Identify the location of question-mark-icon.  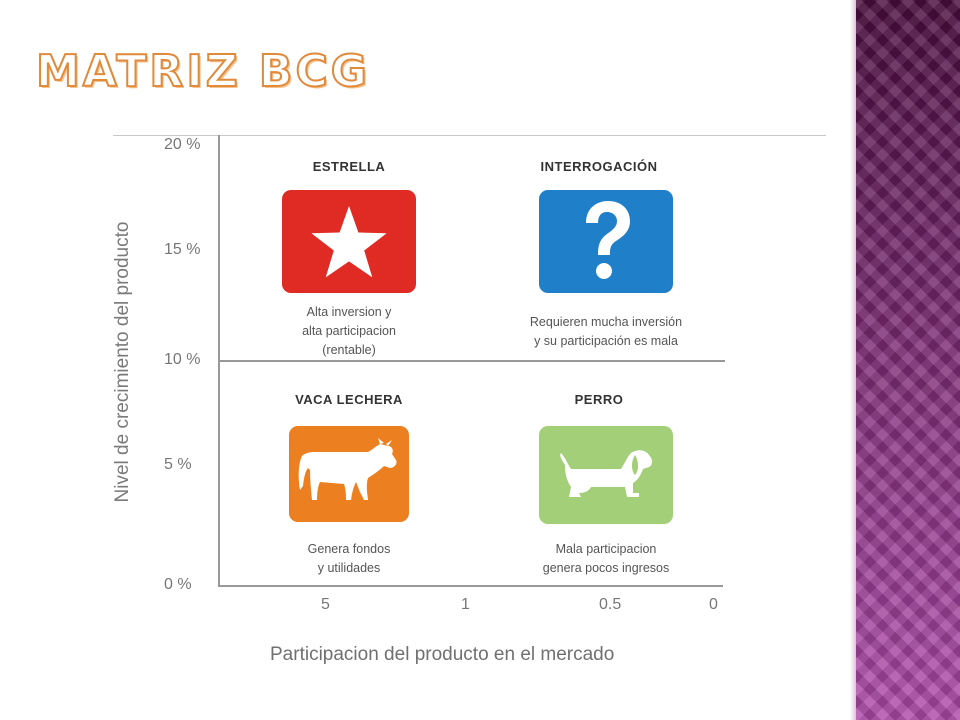
(608, 239).